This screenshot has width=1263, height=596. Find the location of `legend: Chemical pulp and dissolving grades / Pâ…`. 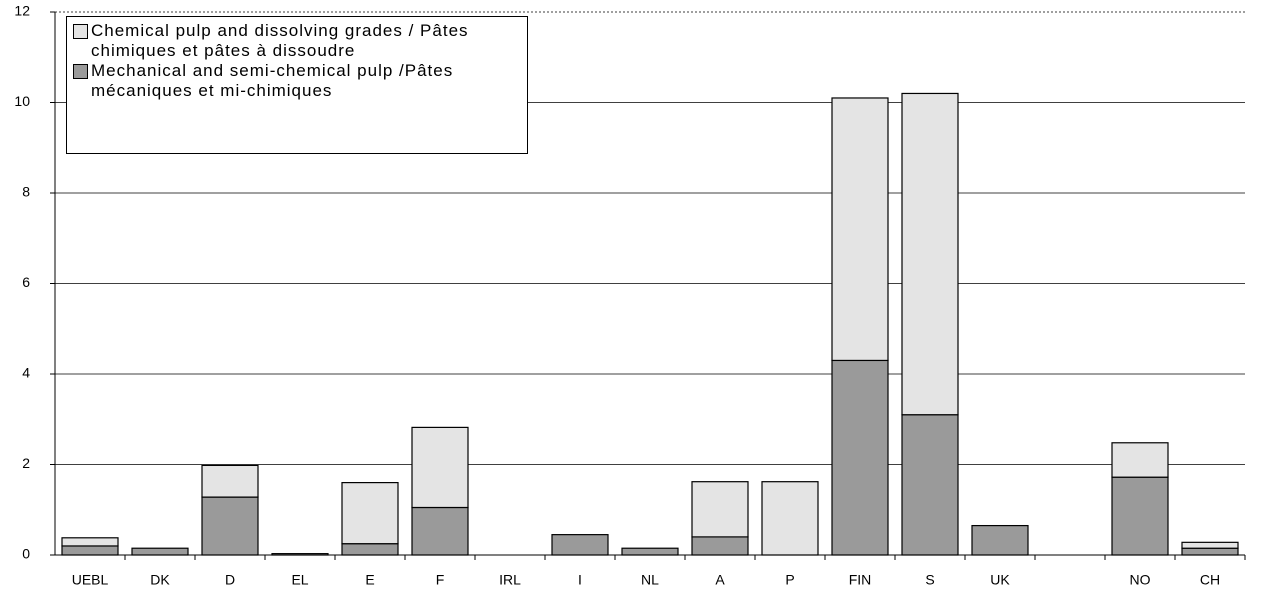

legend: Chemical pulp and dissolving grades / Pâ… is located at coordinates (297, 85).